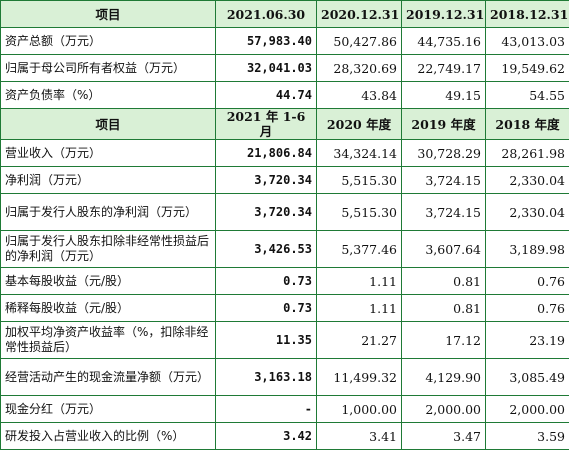  I want to click on value-cell: 22,749.17, so click(443, 68).